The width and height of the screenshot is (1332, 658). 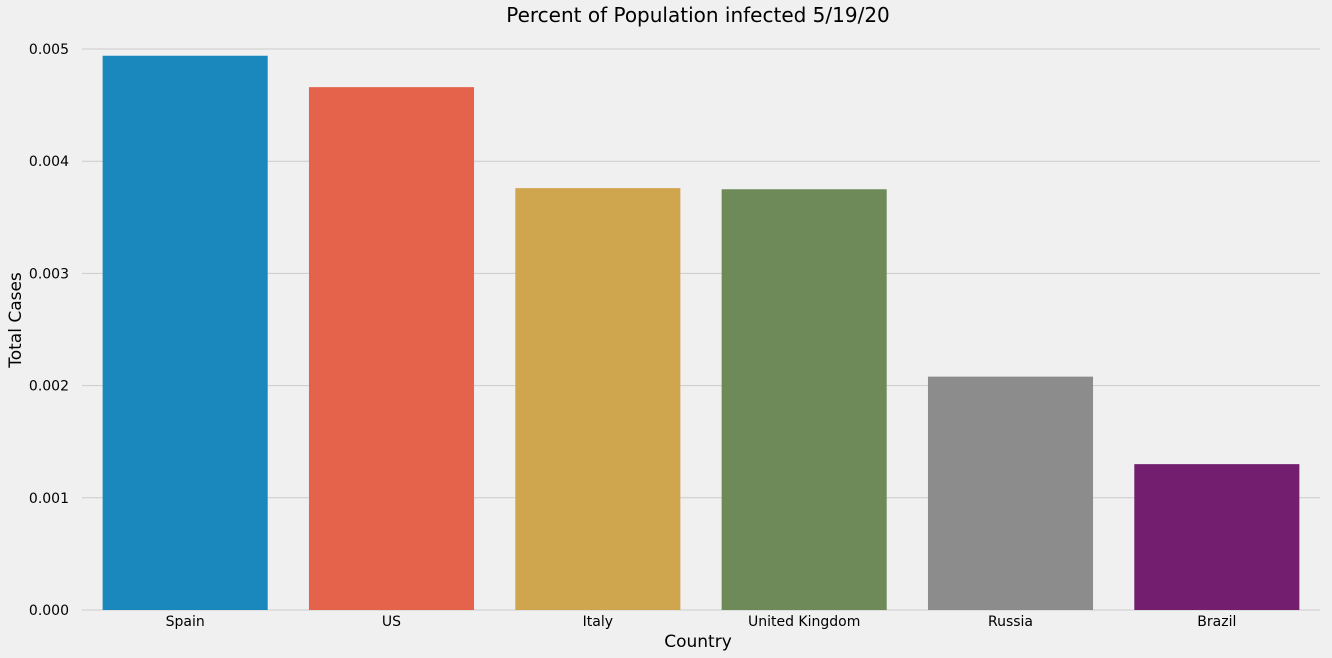 I want to click on y-tick-labels: 0.000 0.001 0.002 0.003 0.004 0.005, so click(x=49, y=330).